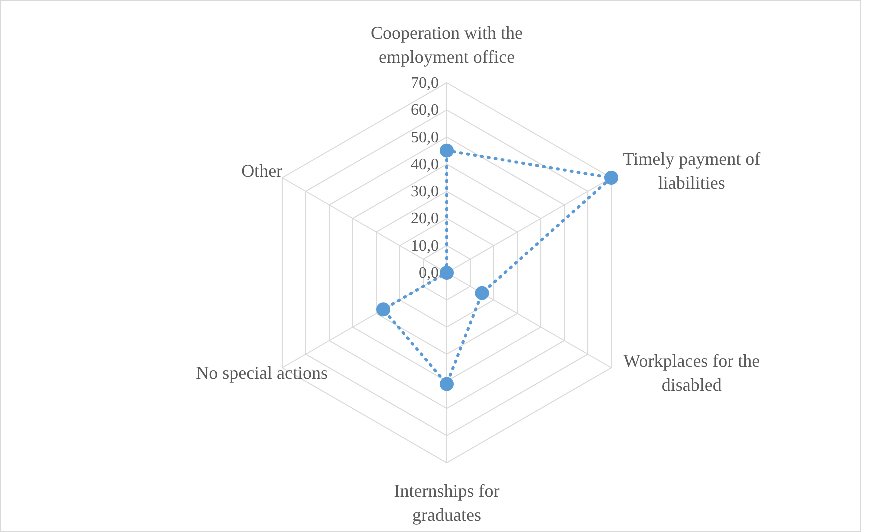 This screenshot has height=532, width=874. I want to click on y-tick-label: 20,0, so click(425, 219).